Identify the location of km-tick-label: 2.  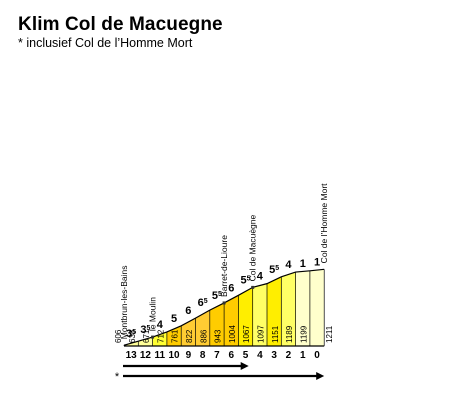
(289, 355).